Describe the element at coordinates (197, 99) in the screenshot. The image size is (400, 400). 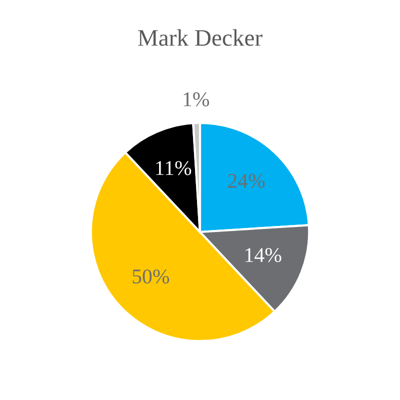
I see `data-label: 1%` at that location.